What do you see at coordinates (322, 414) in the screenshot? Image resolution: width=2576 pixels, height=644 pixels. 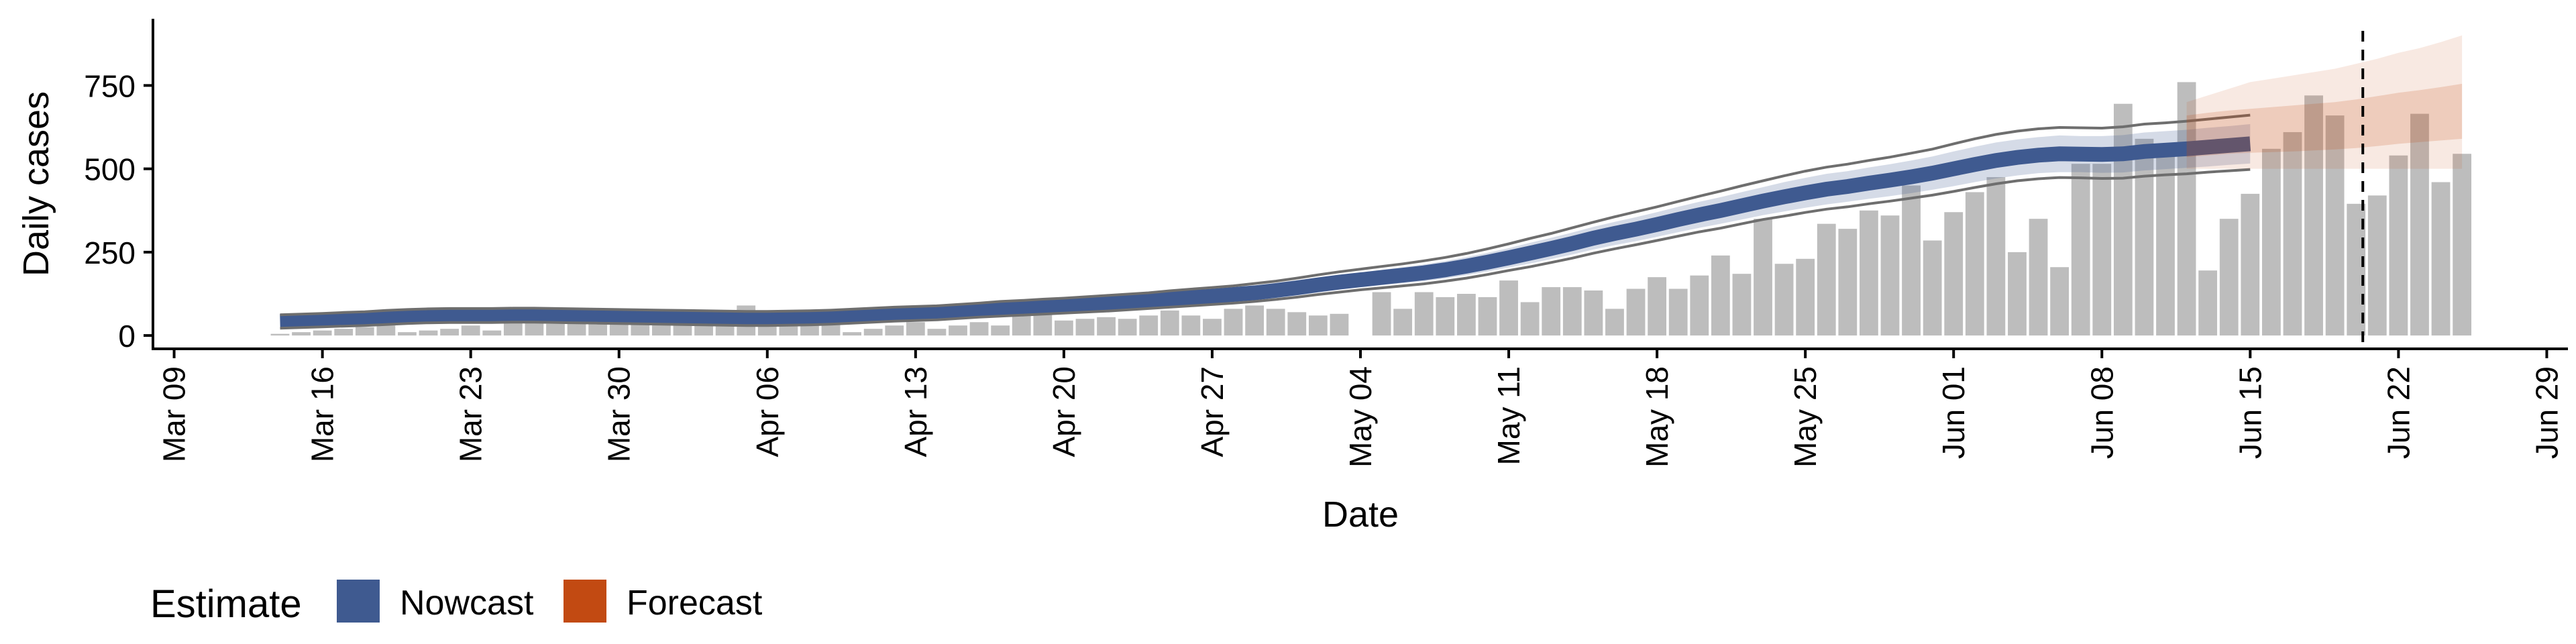 I see `x-tick-label: Mar 16` at bounding box center [322, 414].